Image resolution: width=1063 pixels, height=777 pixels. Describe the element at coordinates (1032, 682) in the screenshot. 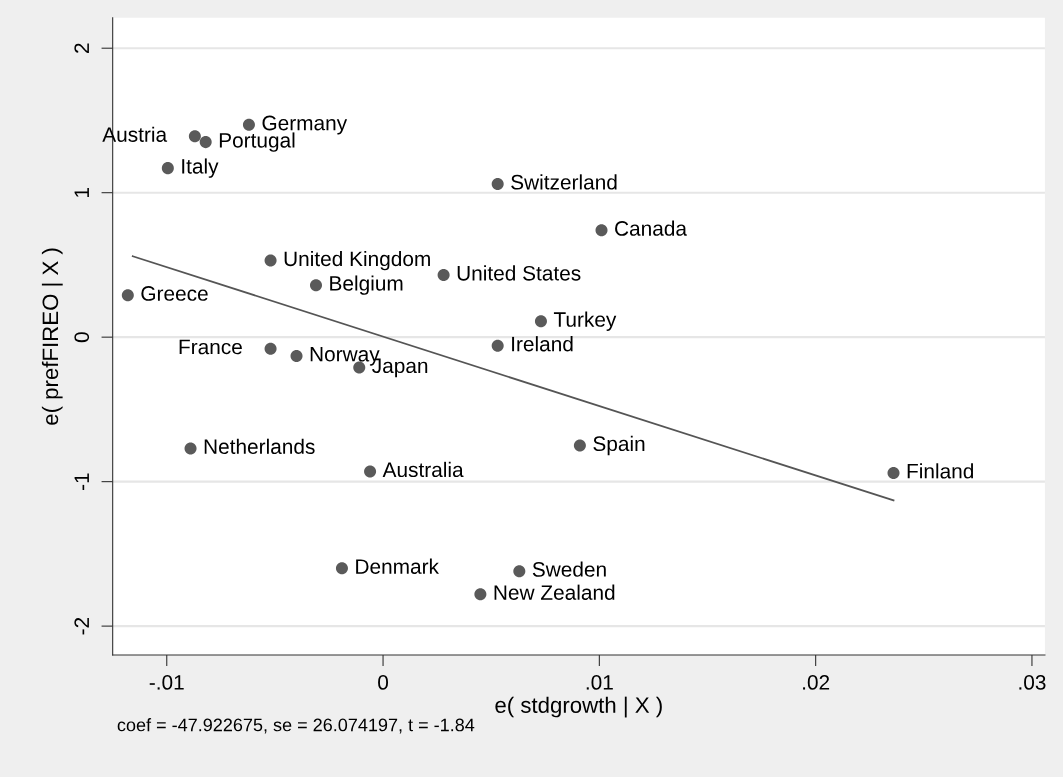

I see `x-tick-label: .03` at that location.